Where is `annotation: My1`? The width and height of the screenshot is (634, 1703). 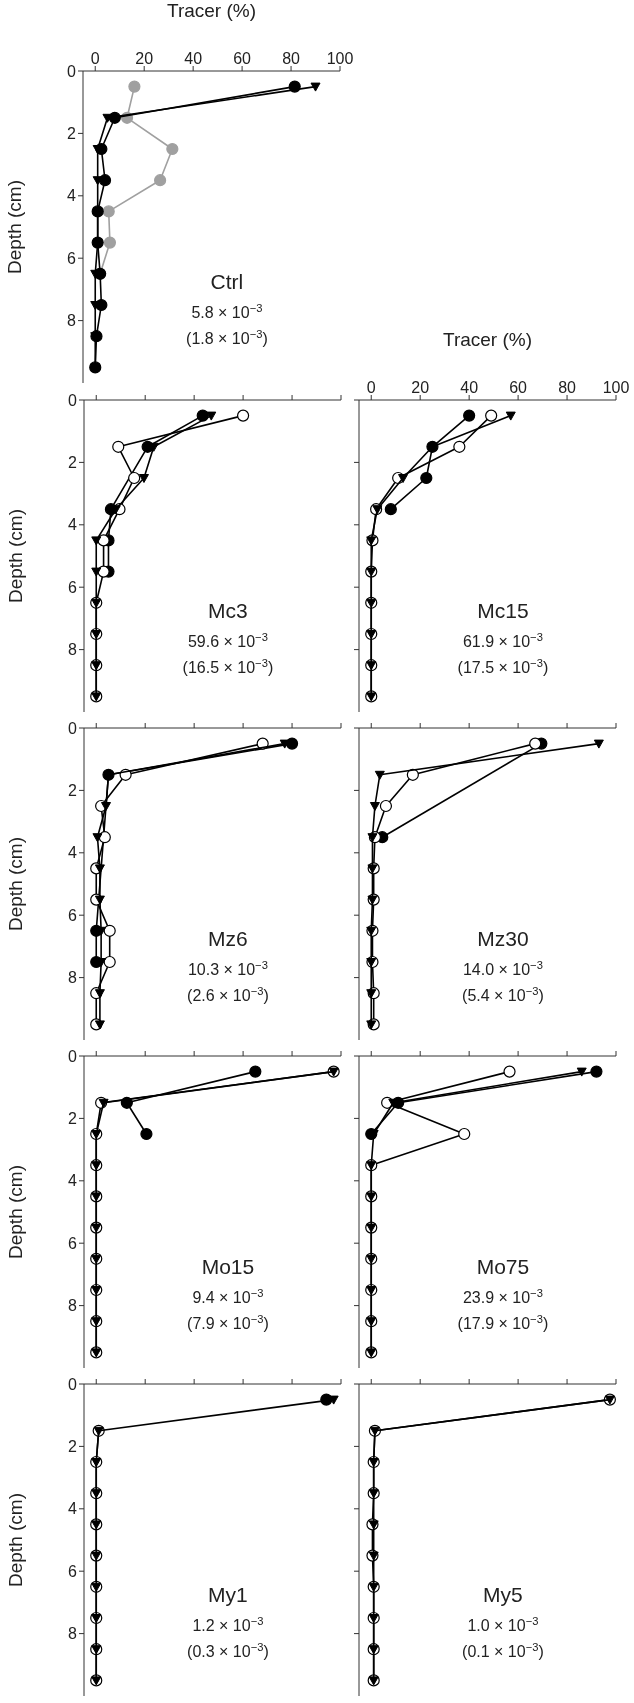
annotation: My1 is located at coordinates (228, 1595).